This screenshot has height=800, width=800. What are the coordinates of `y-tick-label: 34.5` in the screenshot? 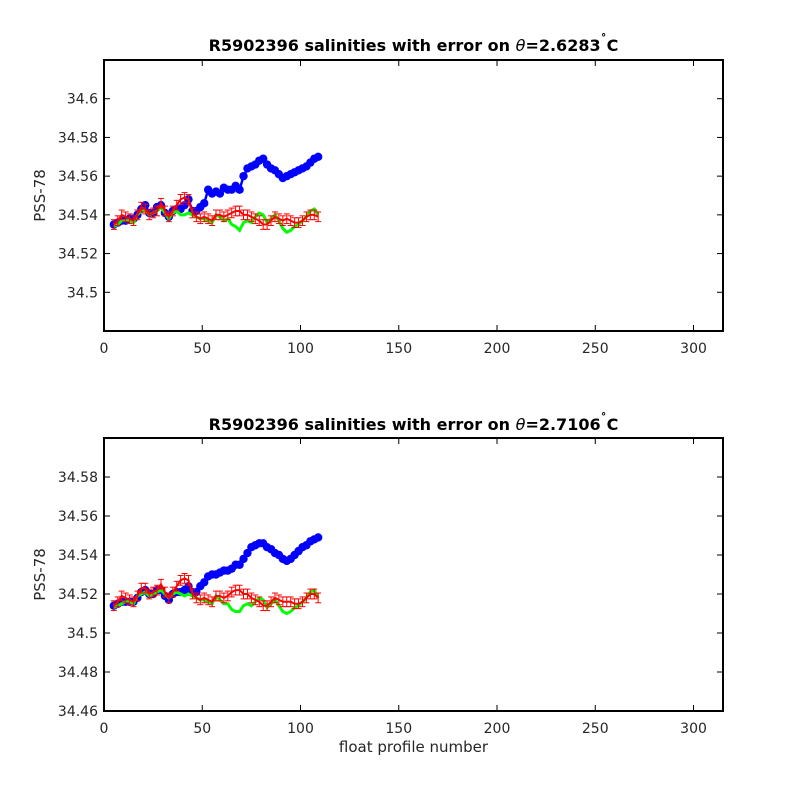 It's located at (82, 293).